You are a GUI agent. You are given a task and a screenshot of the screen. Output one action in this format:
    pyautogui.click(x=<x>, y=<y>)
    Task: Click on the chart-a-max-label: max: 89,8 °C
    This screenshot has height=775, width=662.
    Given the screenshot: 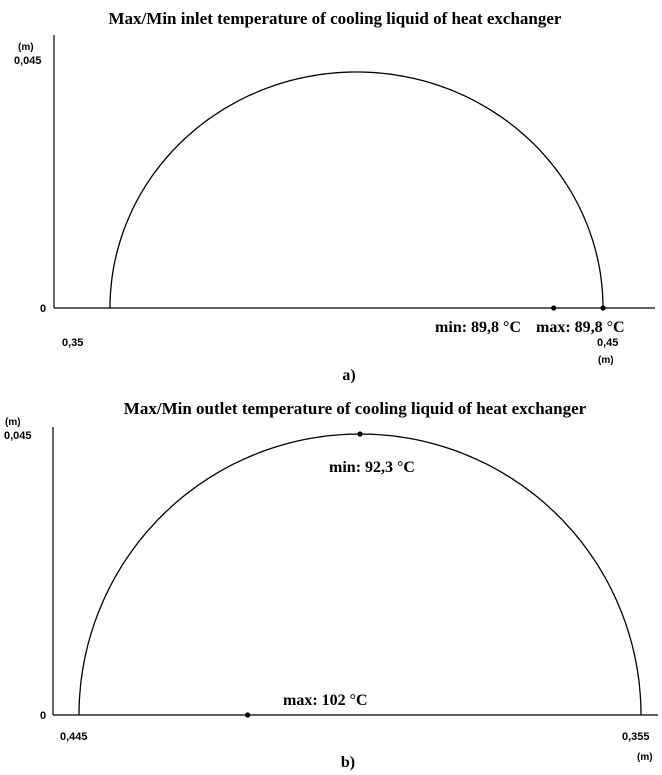 What is the action you would take?
    pyautogui.click(x=580, y=327)
    